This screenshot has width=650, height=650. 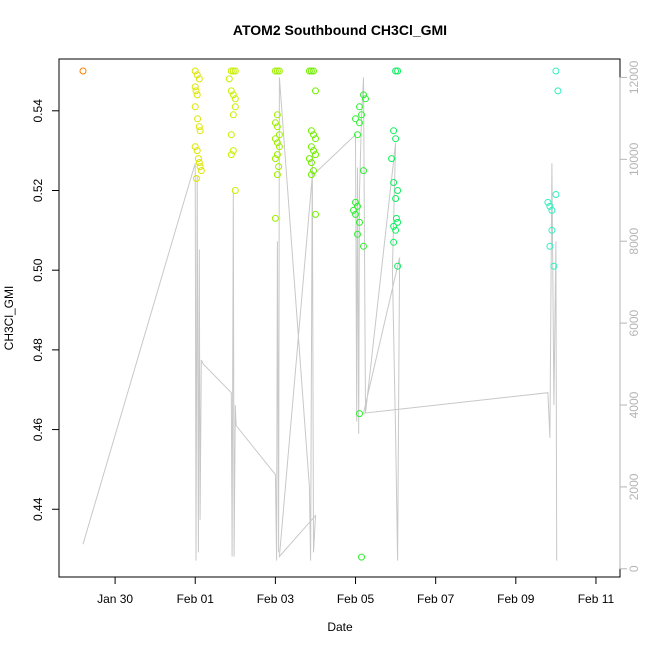 I want to click on y-right-tick-label: 12000, so click(x=634, y=77).